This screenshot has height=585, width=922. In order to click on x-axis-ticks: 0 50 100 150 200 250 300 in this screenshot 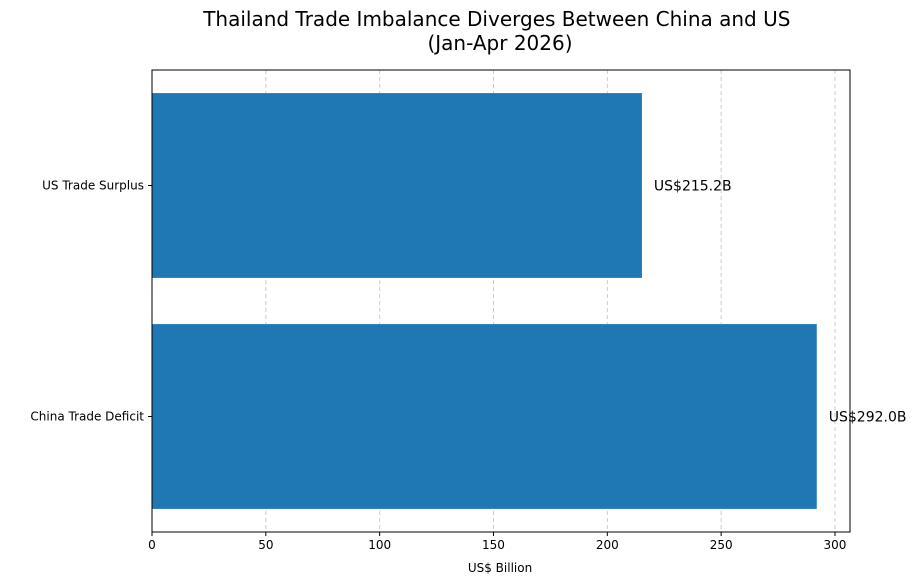, I will do `click(497, 542)`.